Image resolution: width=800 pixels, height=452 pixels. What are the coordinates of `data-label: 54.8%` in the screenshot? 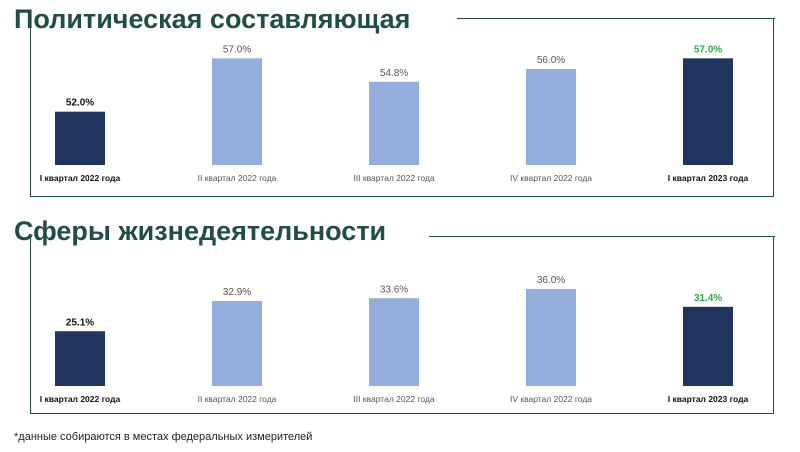 It's located at (394, 73).